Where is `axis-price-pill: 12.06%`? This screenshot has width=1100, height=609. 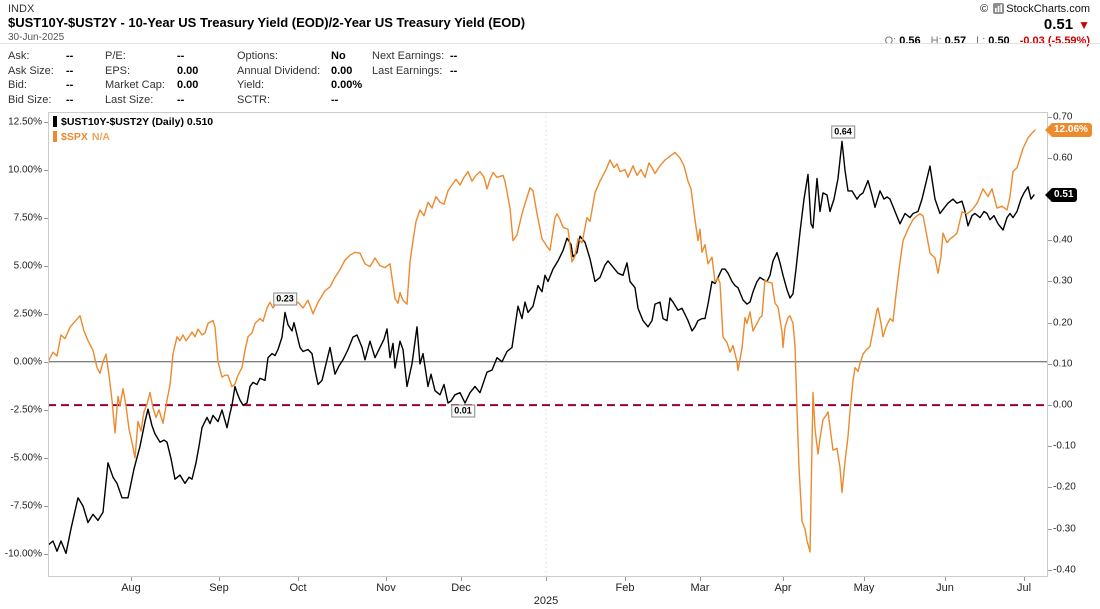
axis-price-pill: 12.06% is located at coordinates (1071, 130).